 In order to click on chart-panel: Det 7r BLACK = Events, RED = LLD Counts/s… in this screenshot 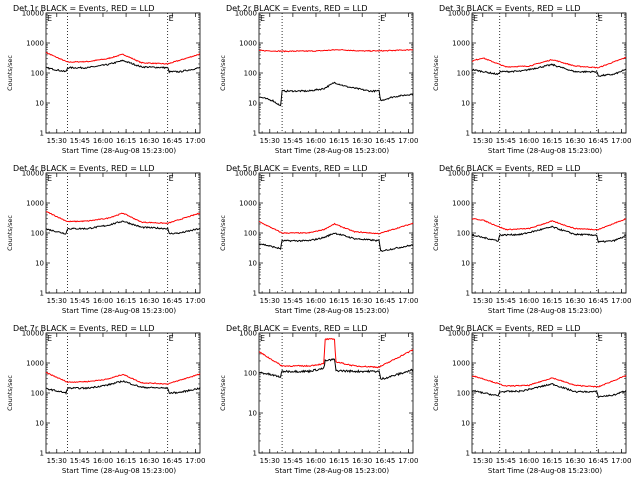, I will do `click(105, 399)`.